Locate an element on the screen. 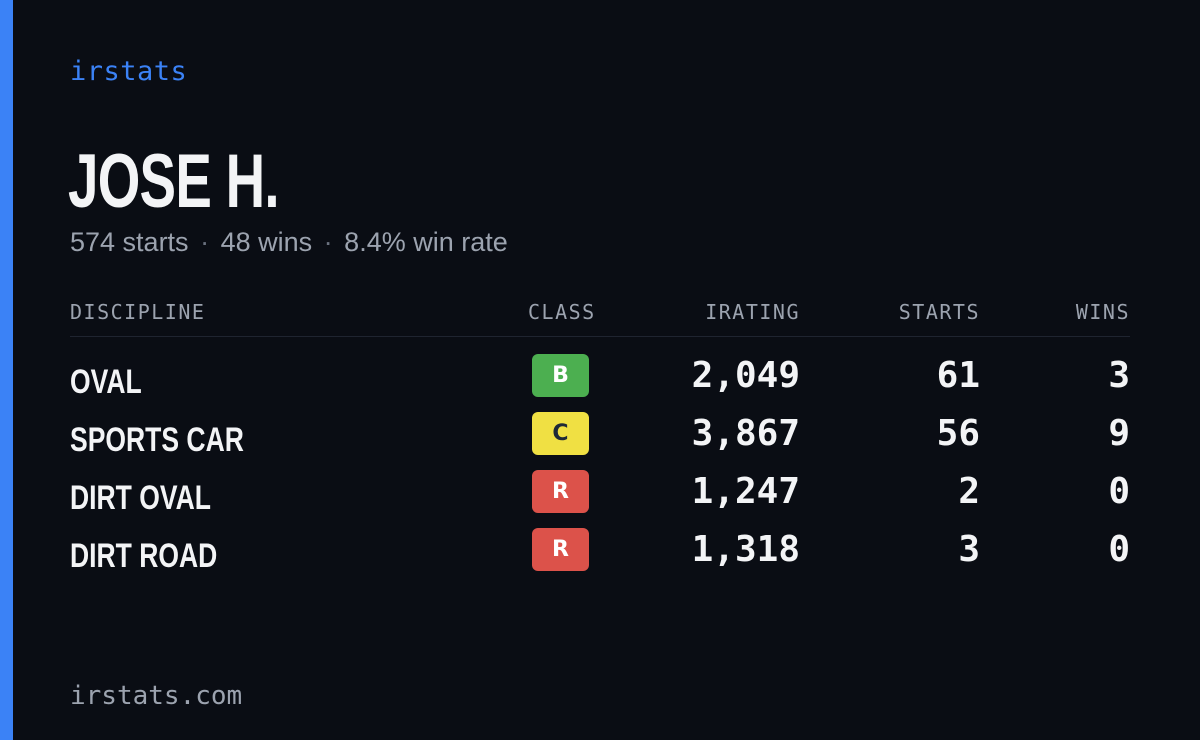 The width and height of the screenshot is (1200, 740). table-row: OVAL B 2,049 61 3 is located at coordinates (600, 383).